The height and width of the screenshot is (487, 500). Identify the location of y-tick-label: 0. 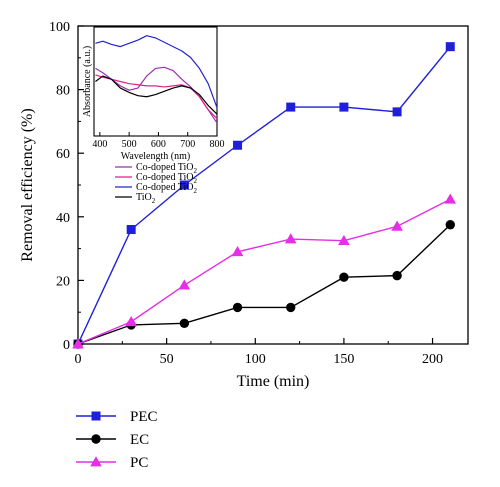
(66, 345).